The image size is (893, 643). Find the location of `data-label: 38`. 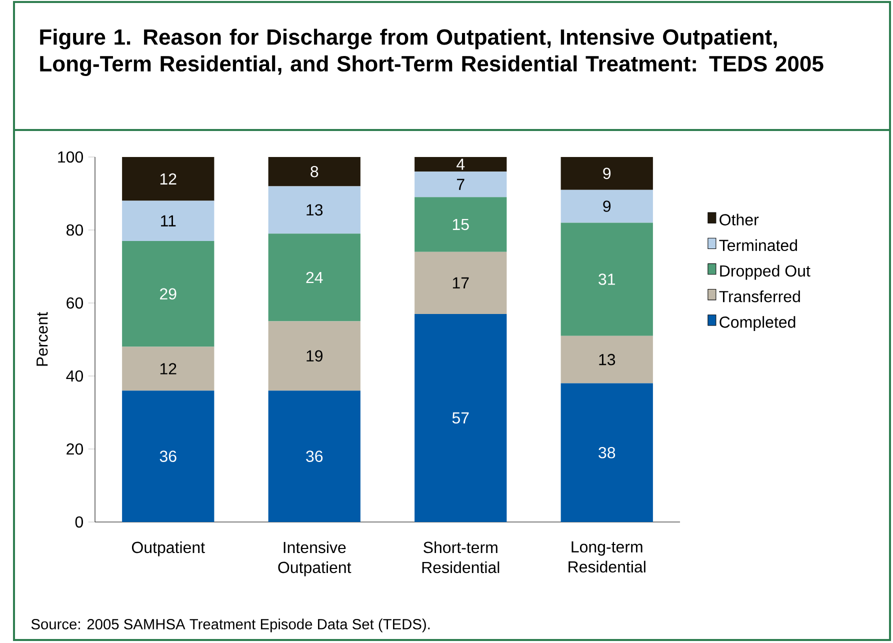

data-label: 38 is located at coordinates (607, 452).